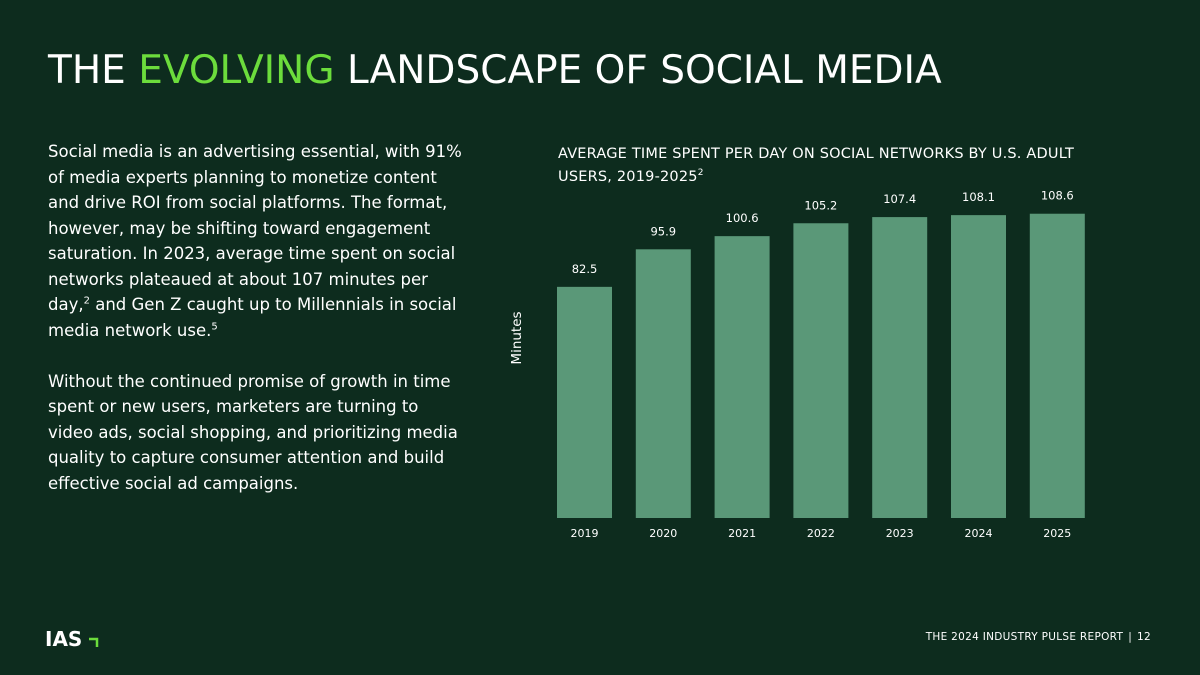 Image resolution: width=1200 pixels, height=675 pixels. Describe the element at coordinates (214, 326) in the screenshot. I see `footnote-ref-5: 5` at that location.